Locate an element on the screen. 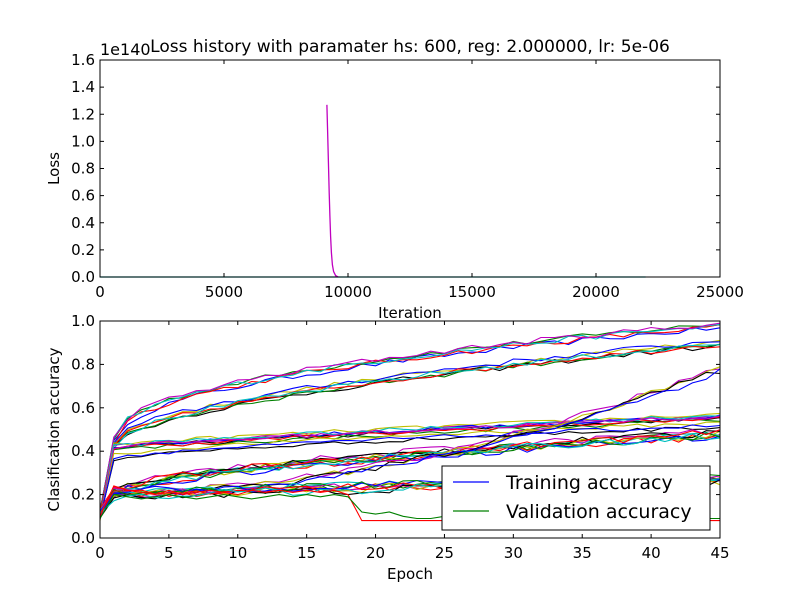  accuracy-x-tick-label: 35 is located at coordinates (582, 553).